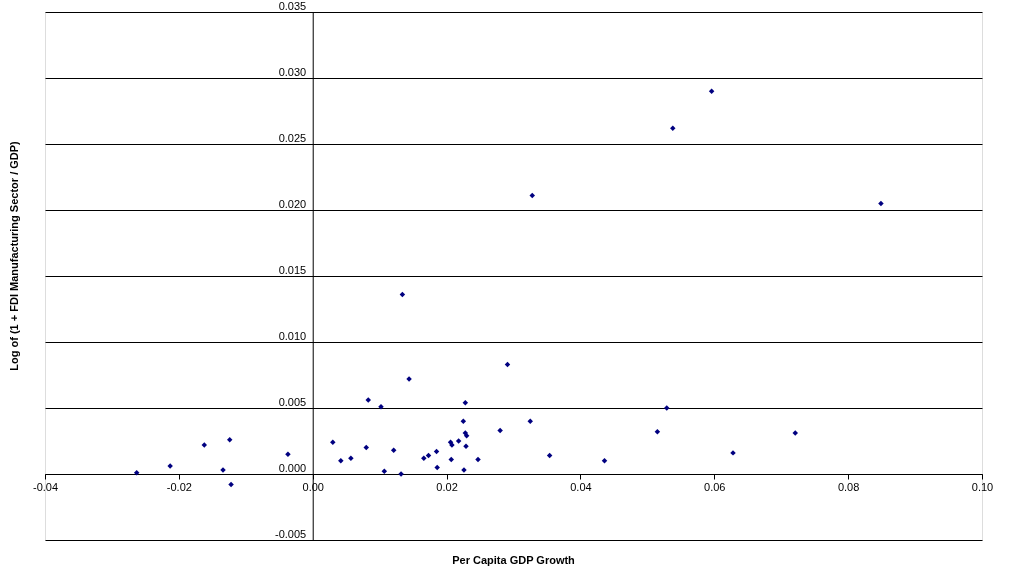  I want to click on x-tick-label: 0.02, so click(447, 486).